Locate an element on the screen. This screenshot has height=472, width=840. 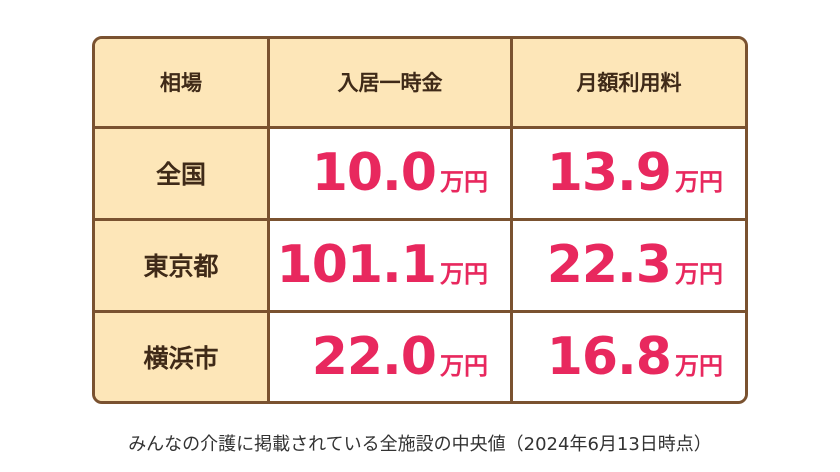
value: 101.1 is located at coordinates (356, 265).